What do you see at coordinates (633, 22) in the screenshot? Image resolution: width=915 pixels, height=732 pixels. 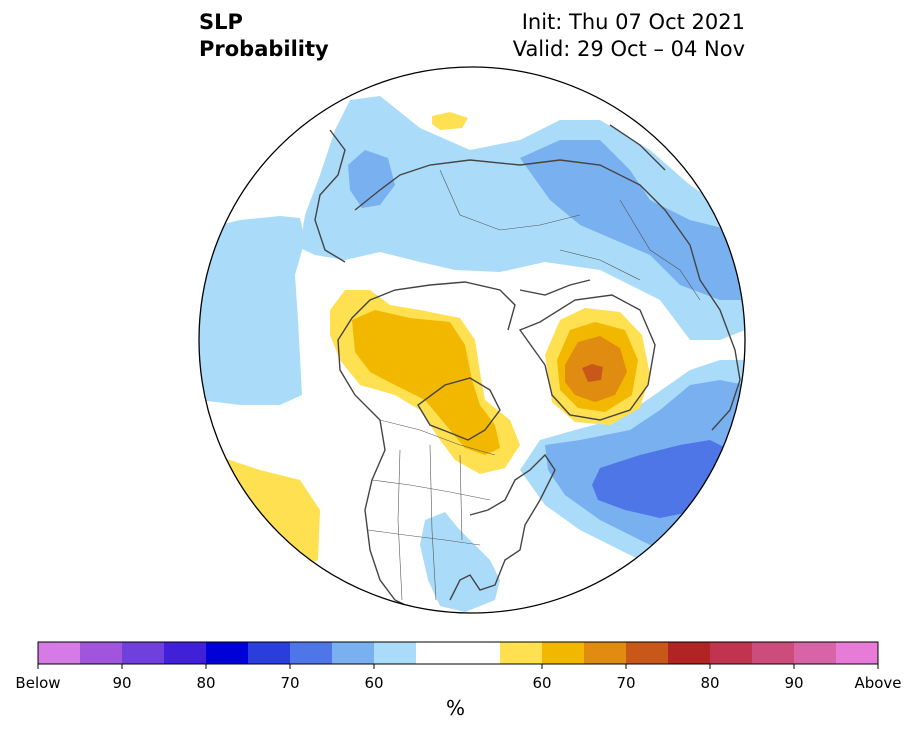 I see `init-date: Init: Thu 07 Oct 2021` at bounding box center [633, 22].